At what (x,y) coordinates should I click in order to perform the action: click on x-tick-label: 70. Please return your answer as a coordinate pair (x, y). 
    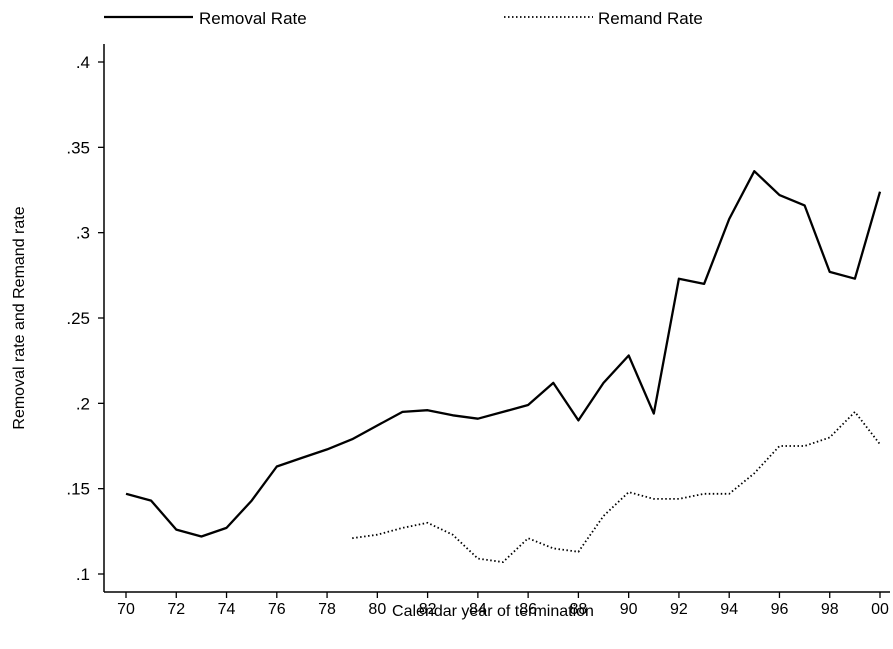
    Looking at the image, I should click on (126, 609).